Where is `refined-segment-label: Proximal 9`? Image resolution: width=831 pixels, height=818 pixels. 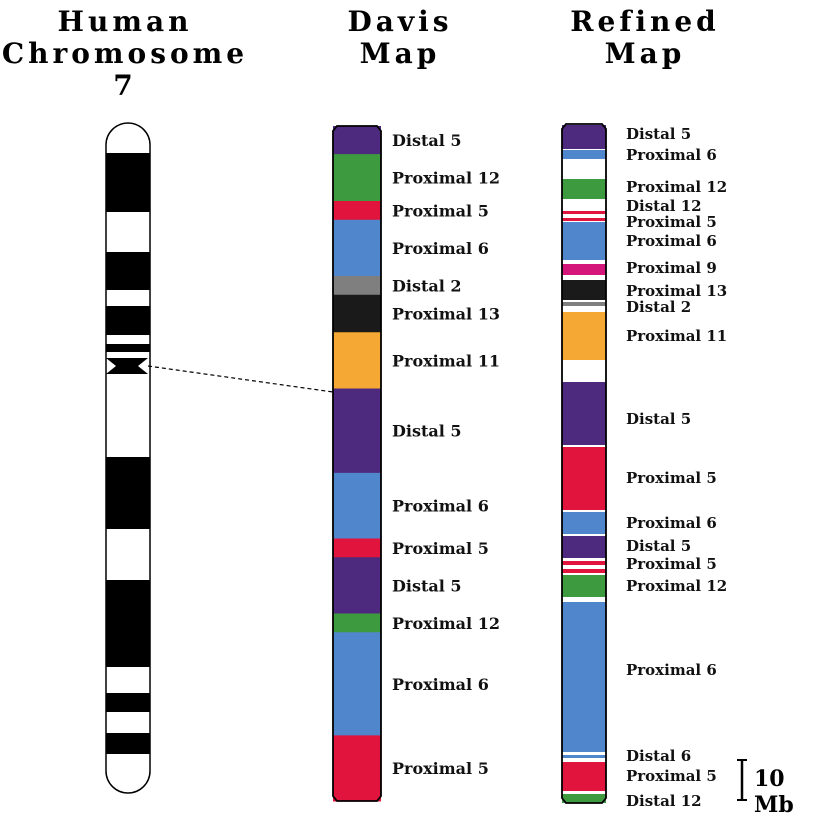 refined-segment-label: Proximal 9 is located at coordinates (671, 268).